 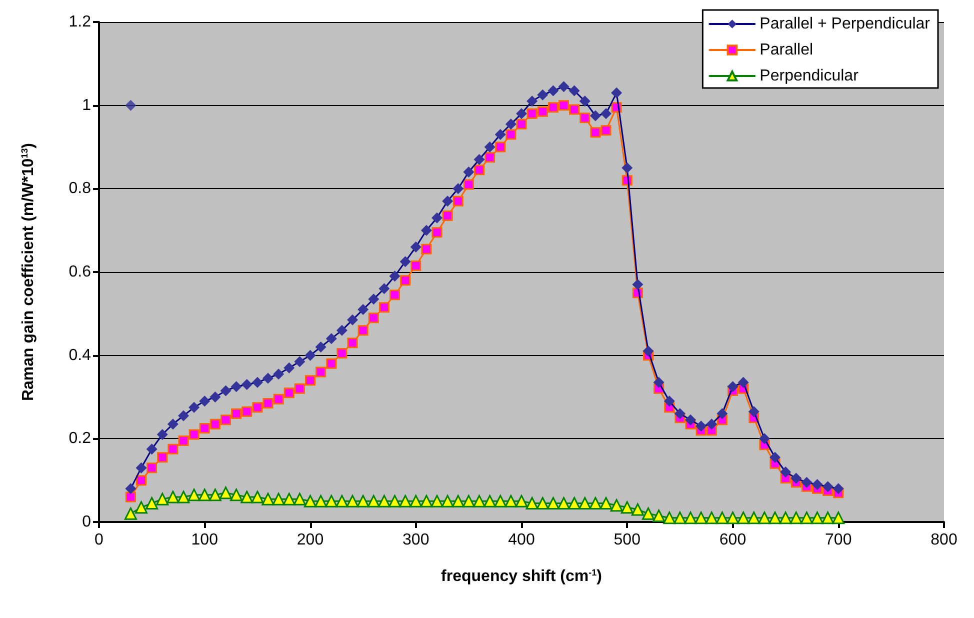 What do you see at coordinates (80, 355) in the screenshot?
I see `y-tick-label: 0.4` at bounding box center [80, 355].